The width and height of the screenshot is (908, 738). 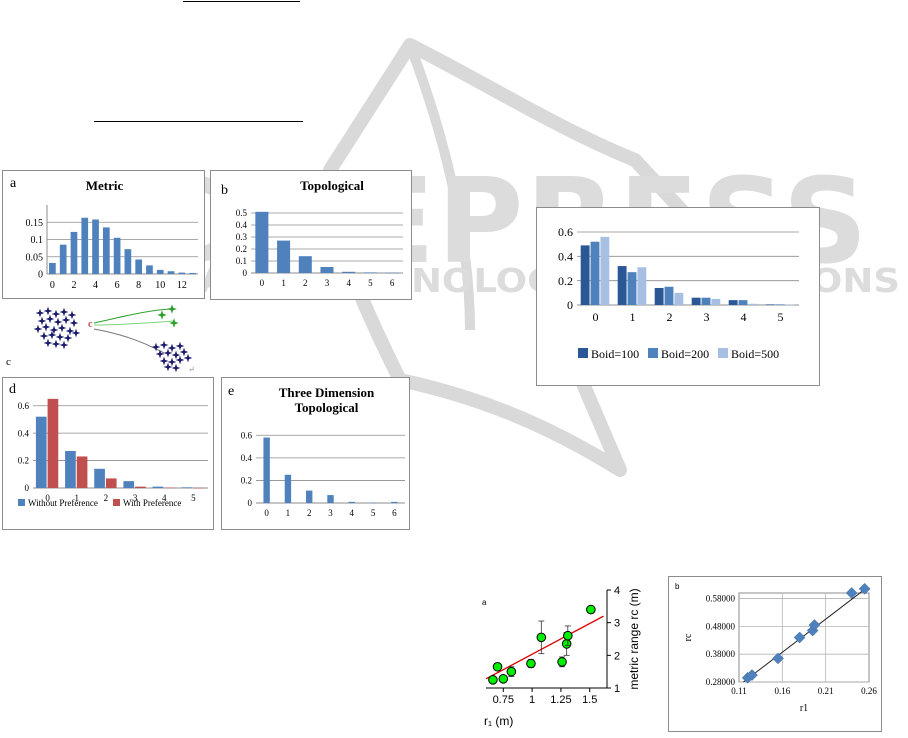 I want to click on chart-title-line1: Three Dimension, so click(x=326, y=392).